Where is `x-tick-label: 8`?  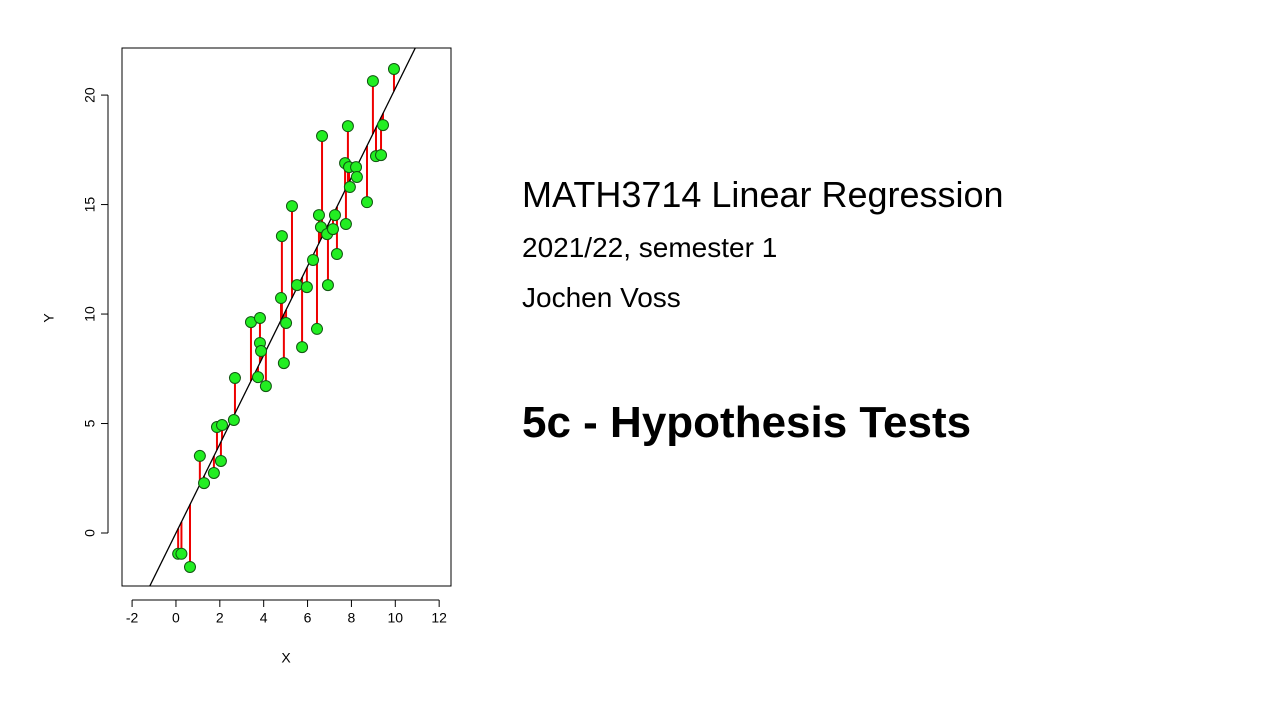
x-tick-label: 8 is located at coordinates (352, 618).